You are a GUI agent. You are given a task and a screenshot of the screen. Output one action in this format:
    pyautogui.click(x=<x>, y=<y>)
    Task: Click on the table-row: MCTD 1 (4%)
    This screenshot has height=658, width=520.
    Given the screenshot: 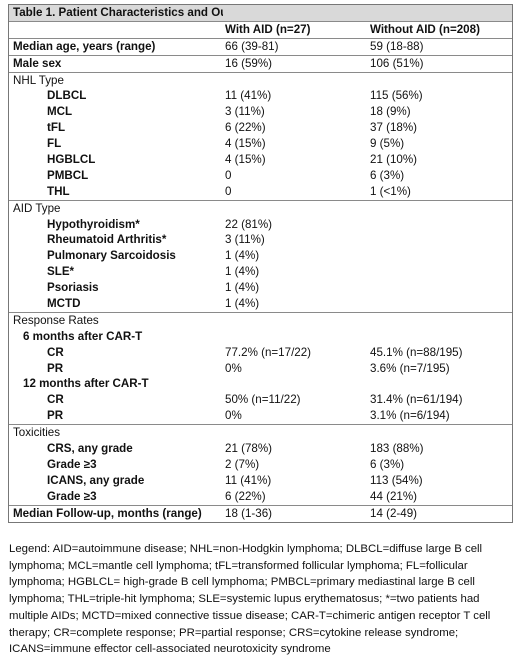 What is the action you would take?
    pyautogui.click(x=260, y=304)
    